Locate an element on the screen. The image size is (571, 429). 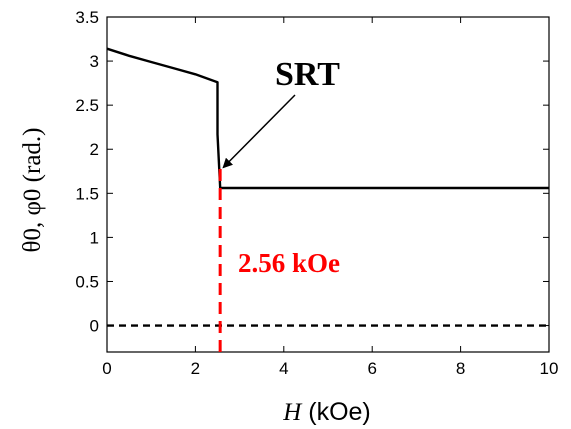
x-tick-label: 10 is located at coordinates (549, 368).